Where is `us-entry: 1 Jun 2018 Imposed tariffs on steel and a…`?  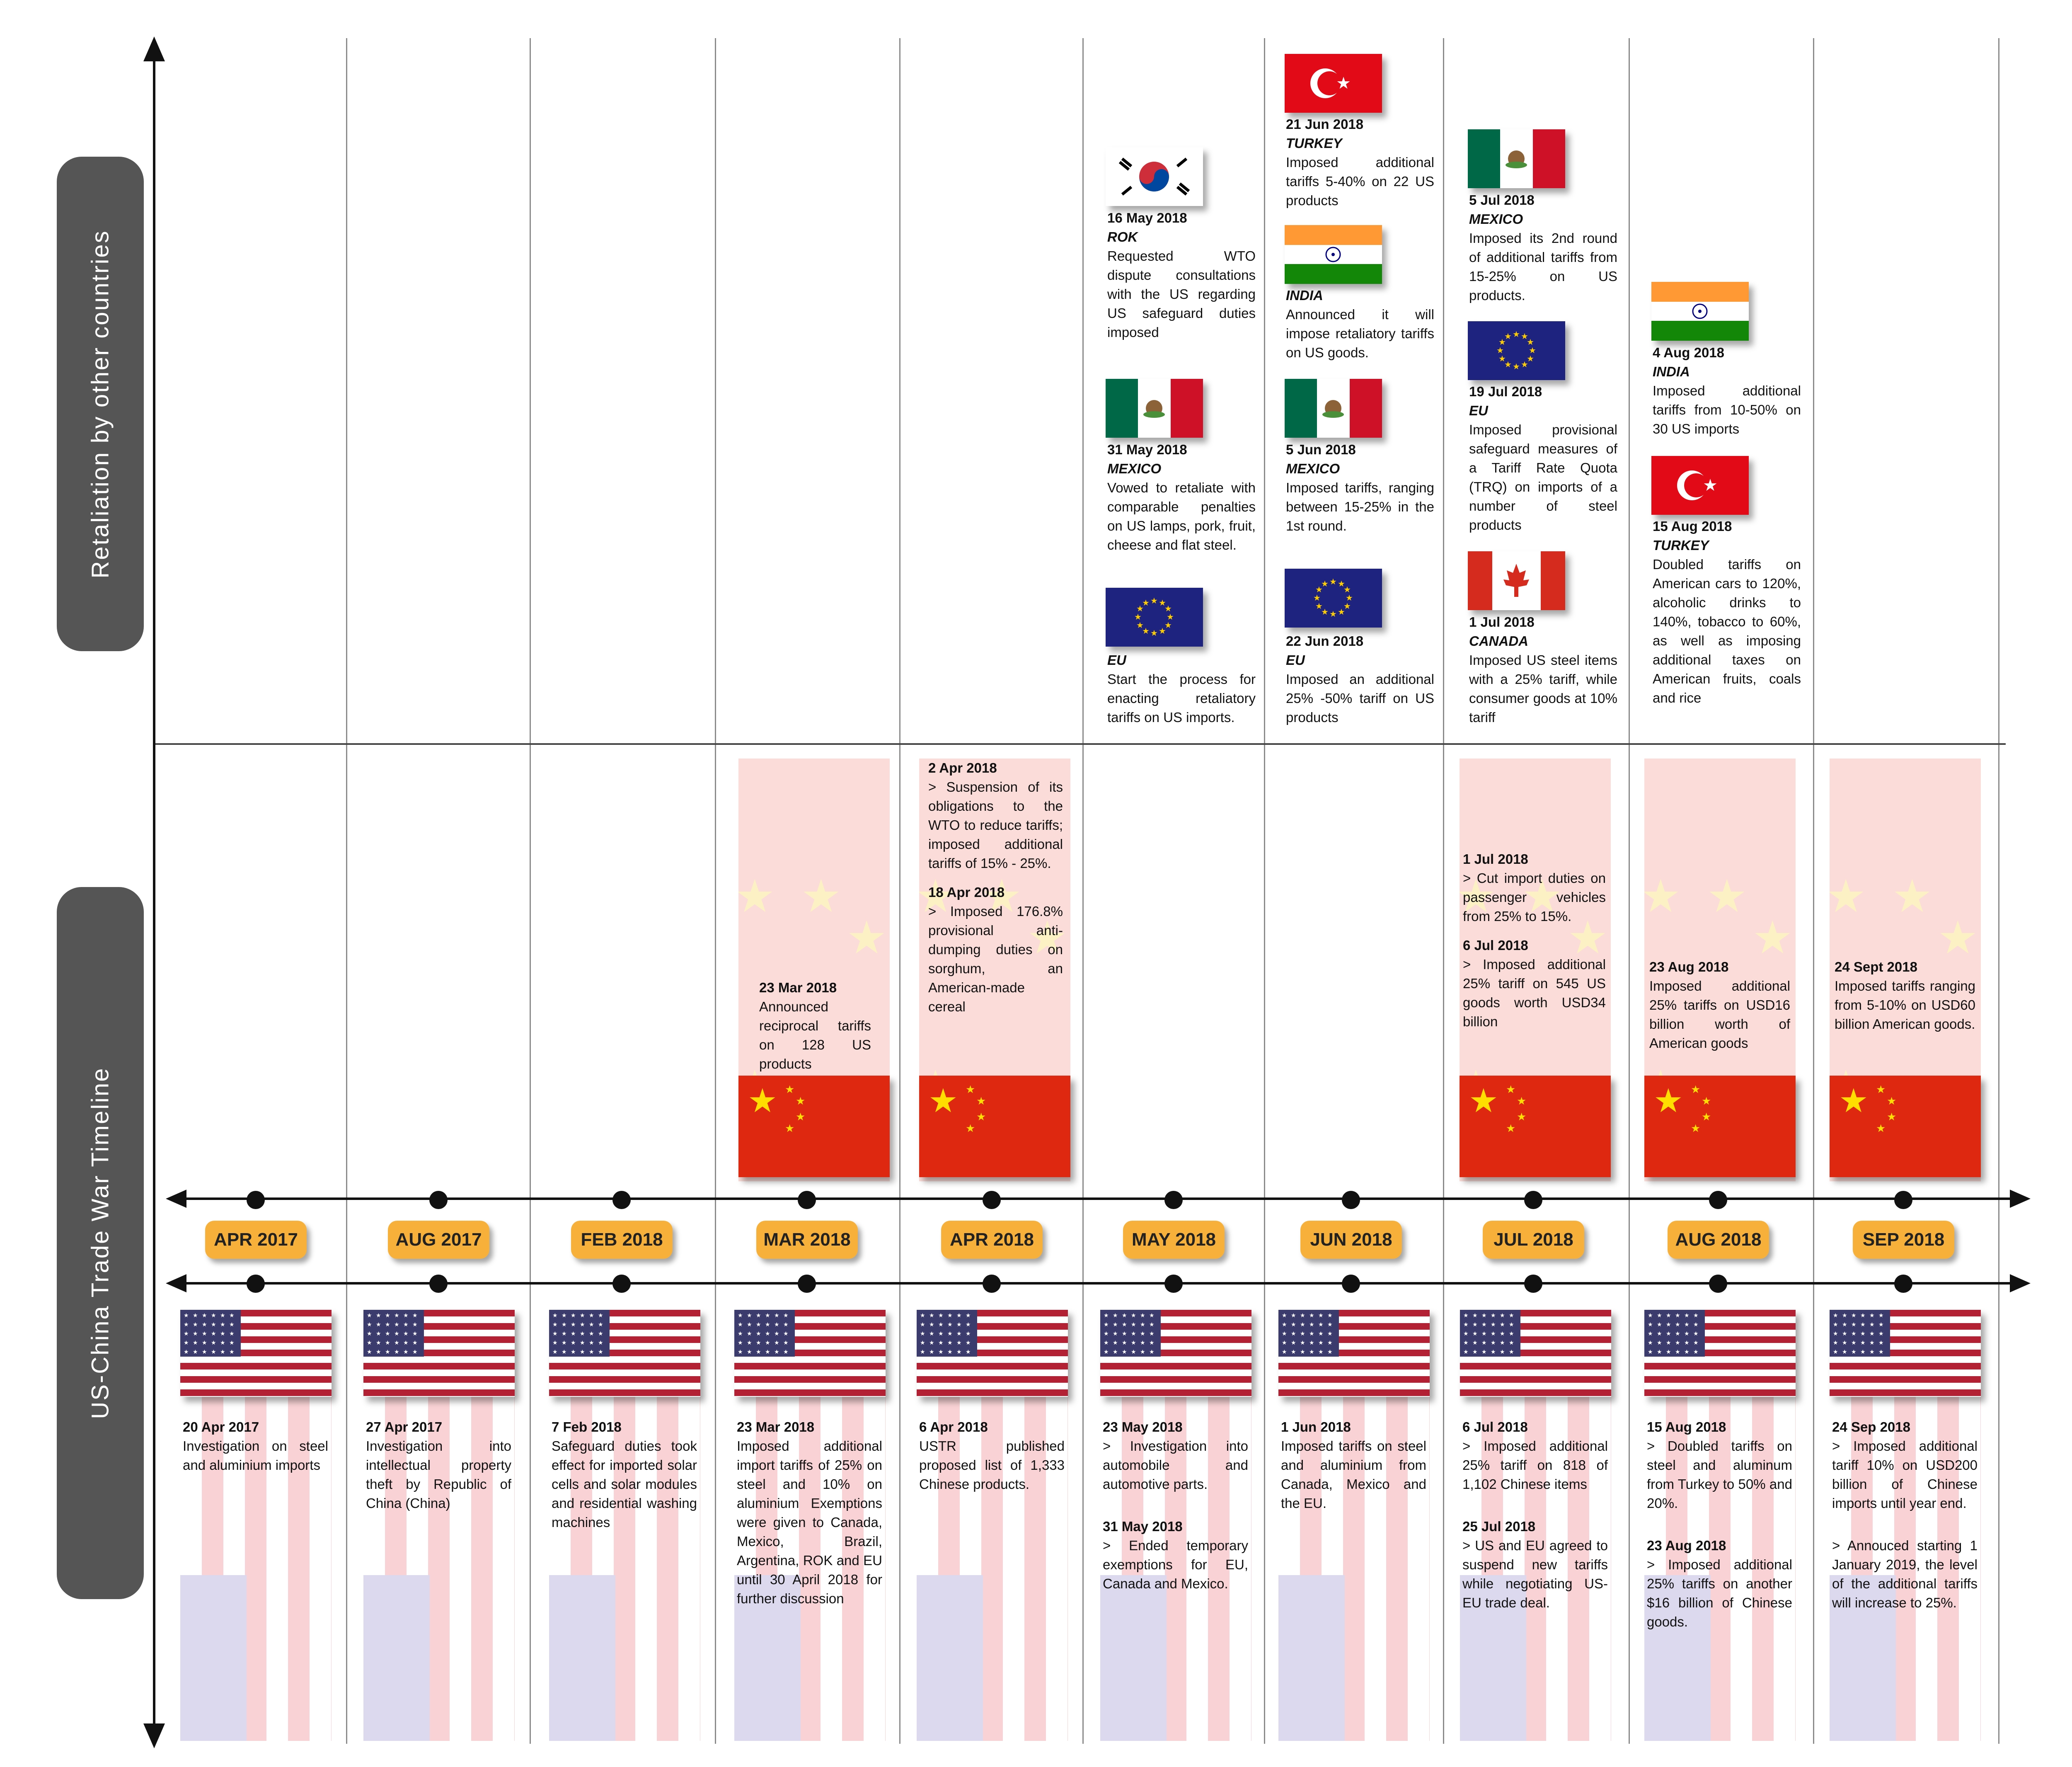 us-entry: 1 Jun 2018 Imposed tariffs on steel and a… is located at coordinates (1353, 1465).